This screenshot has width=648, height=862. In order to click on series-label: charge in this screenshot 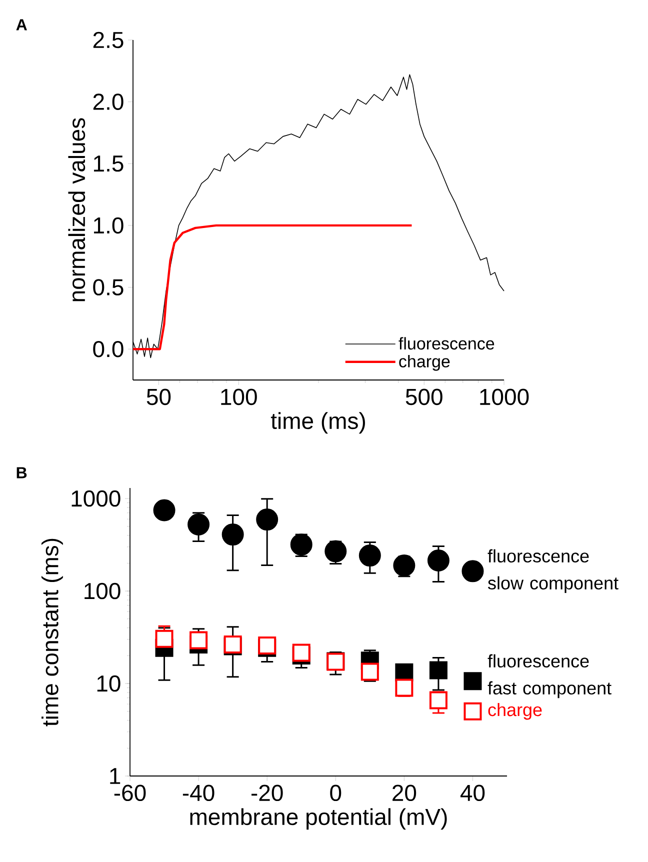, I will do `click(515, 711)`.